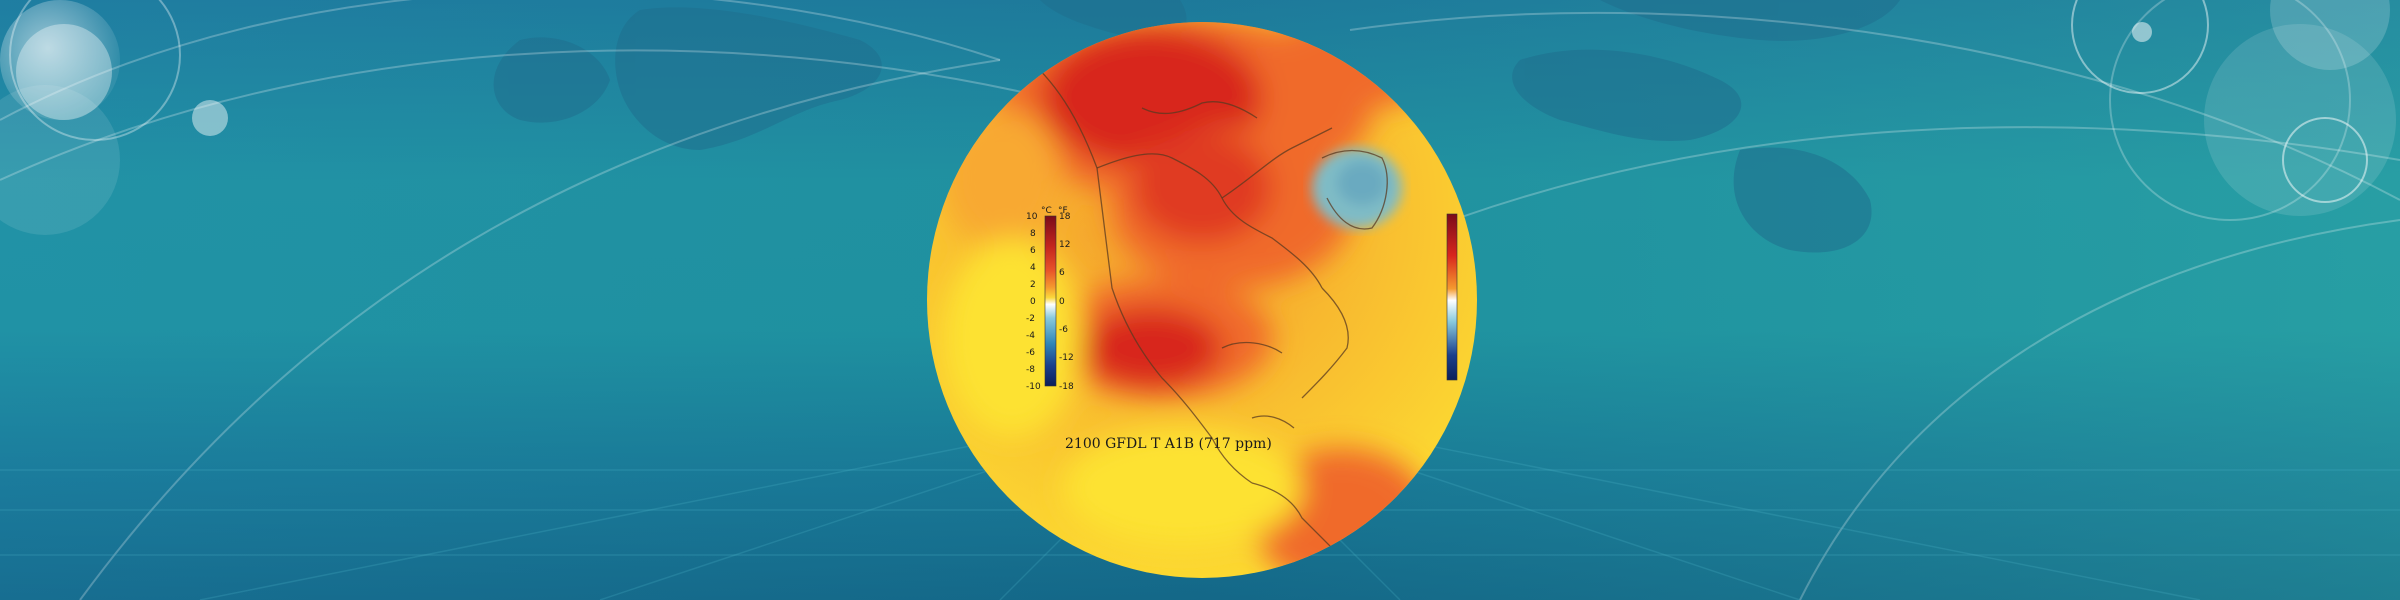  Describe the element at coordinates (1030, 353) in the screenshot. I see `legend-tick-c: -6` at that location.